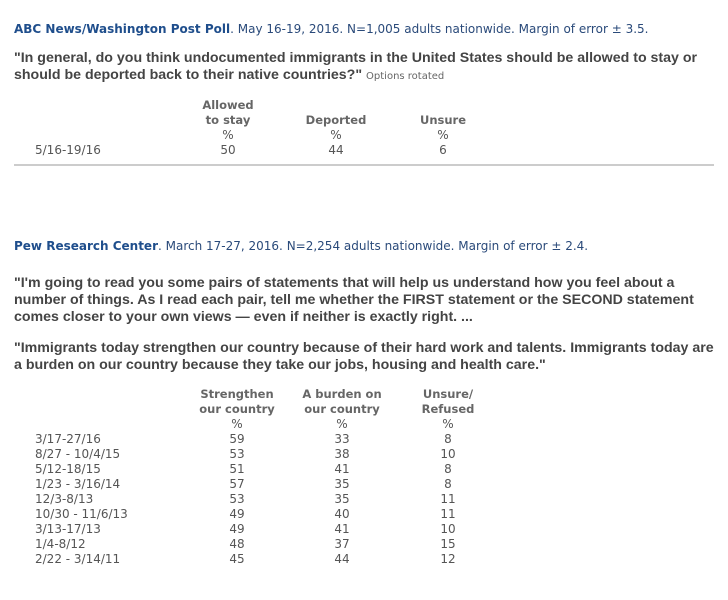 The height and width of the screenshot is (600, 728). I want to click on row-value: 6, so click(443, 150).